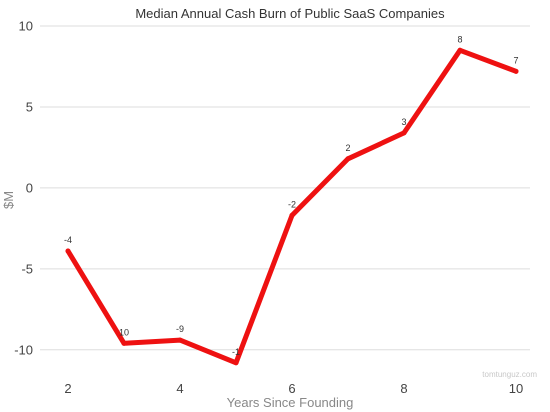  I want to click on y-axis-label: $M, so click(8, 200).